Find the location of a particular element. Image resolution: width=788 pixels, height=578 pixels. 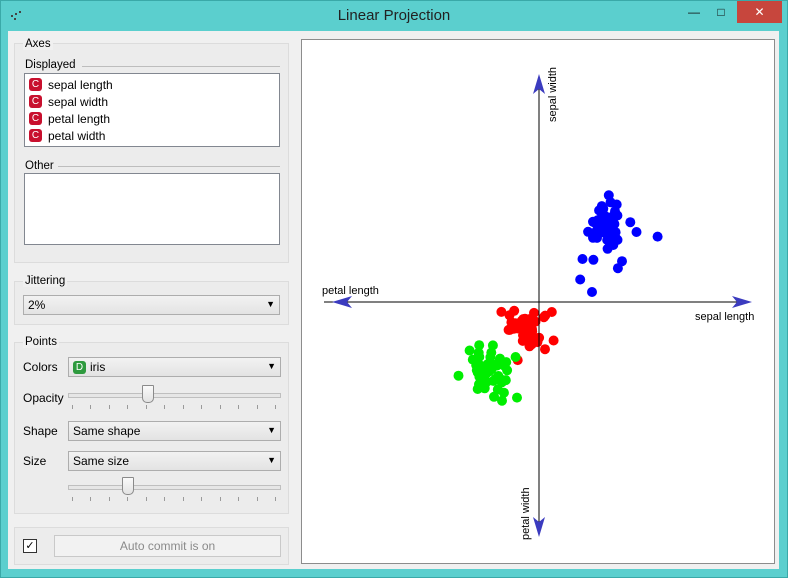

petal-length-arrow is located at coordinates (342, 302).